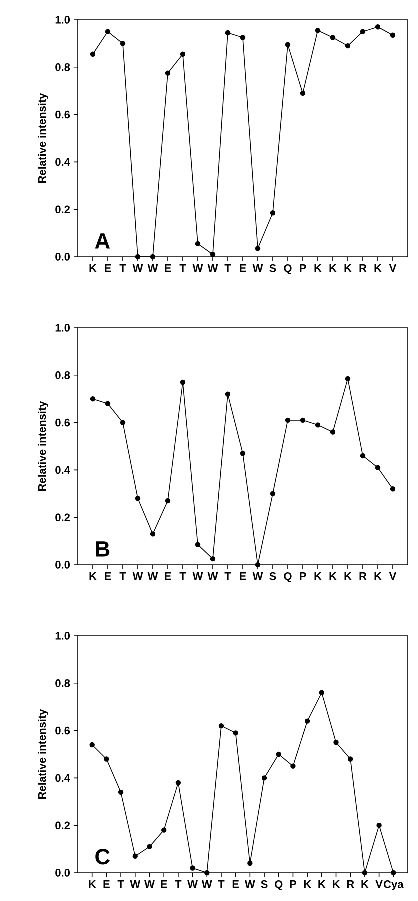  I want to click on x-tick-label: Q, so click(288, 269).